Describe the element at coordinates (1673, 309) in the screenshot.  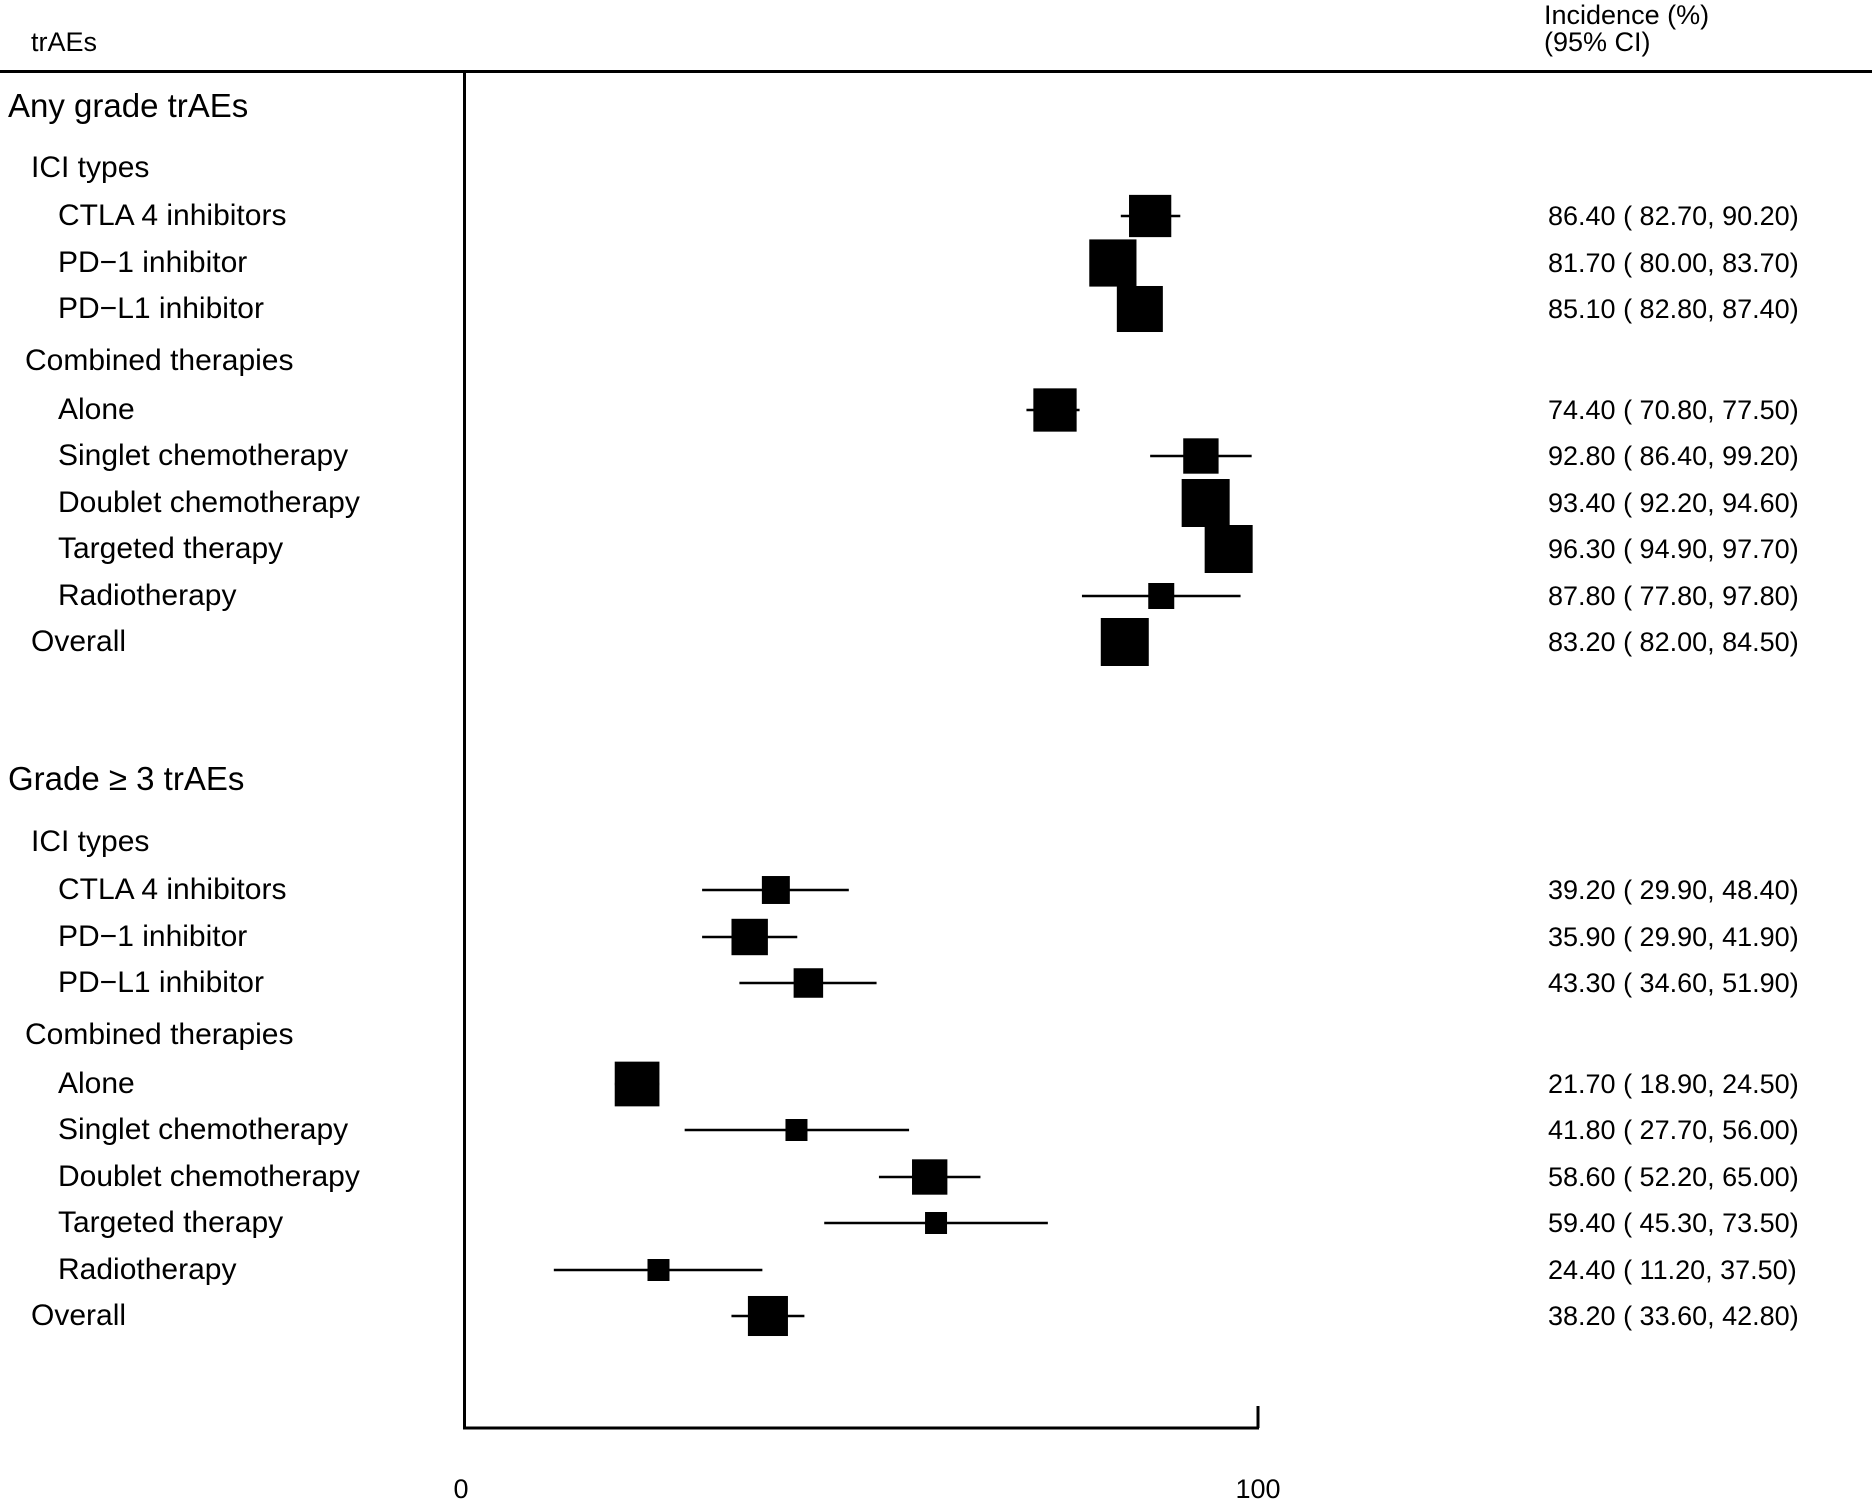
I see `estimate-ci-text: 85.10 ( 82.80, 87.40)` at that location.